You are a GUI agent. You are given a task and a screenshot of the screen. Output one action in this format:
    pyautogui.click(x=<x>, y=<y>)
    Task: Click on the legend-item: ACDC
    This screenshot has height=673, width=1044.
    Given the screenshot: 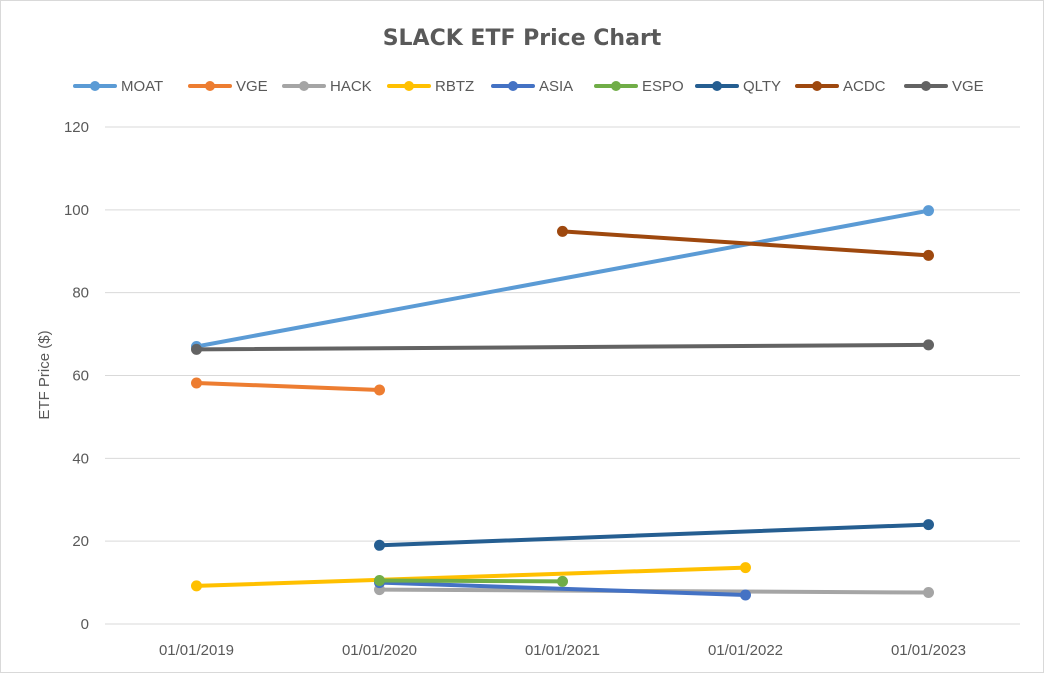 What is the action you would take?
    pyautogui.click(x=840, y=86)
    